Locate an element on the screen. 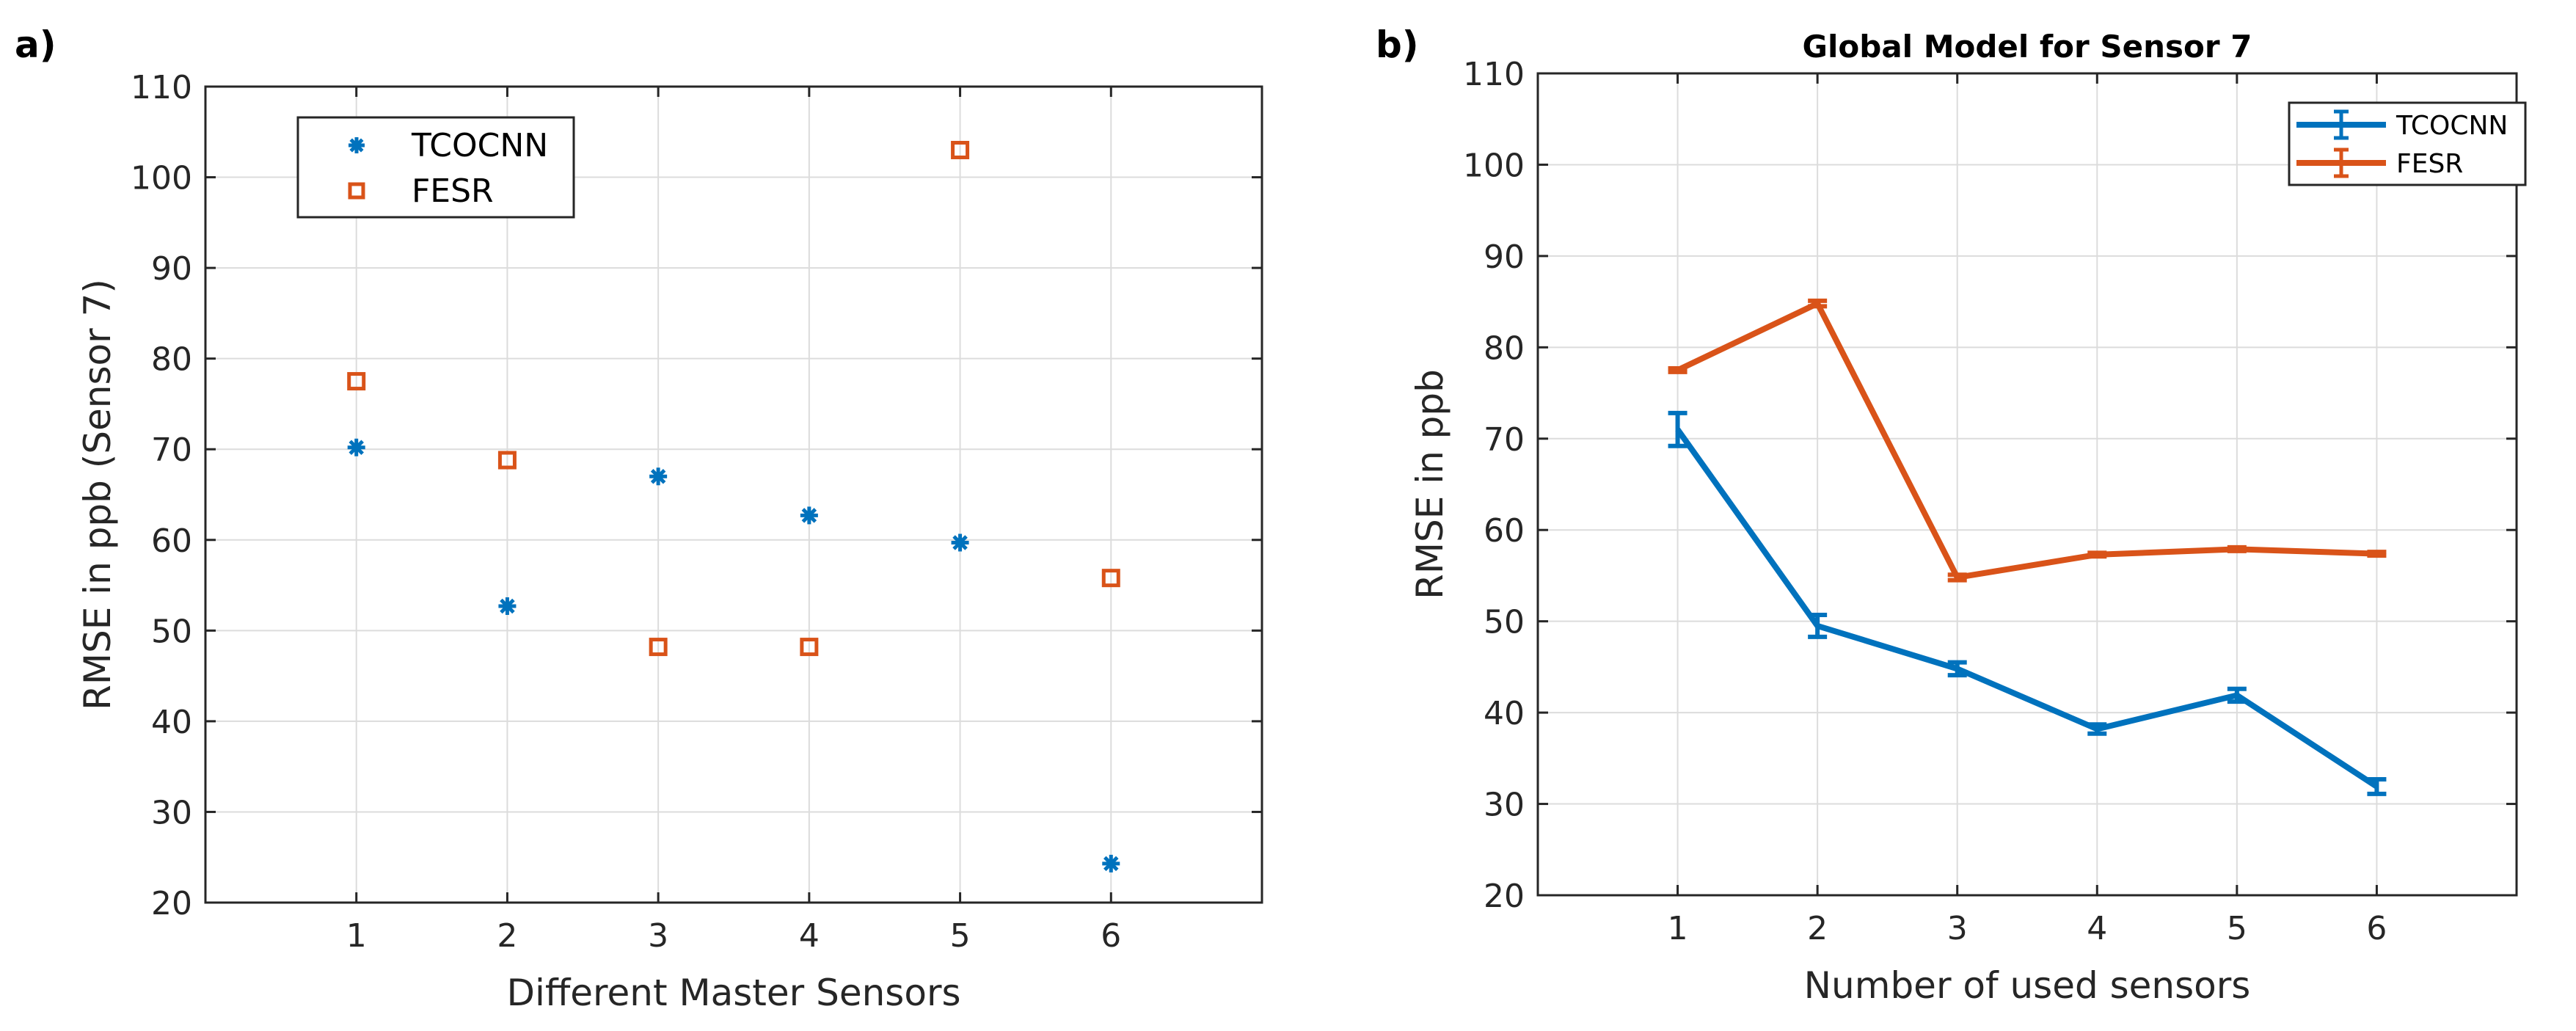 This screenshot has height=1031, width=2576. legend-b: TCOCNN FESR is located at coordinates (2408, 143).